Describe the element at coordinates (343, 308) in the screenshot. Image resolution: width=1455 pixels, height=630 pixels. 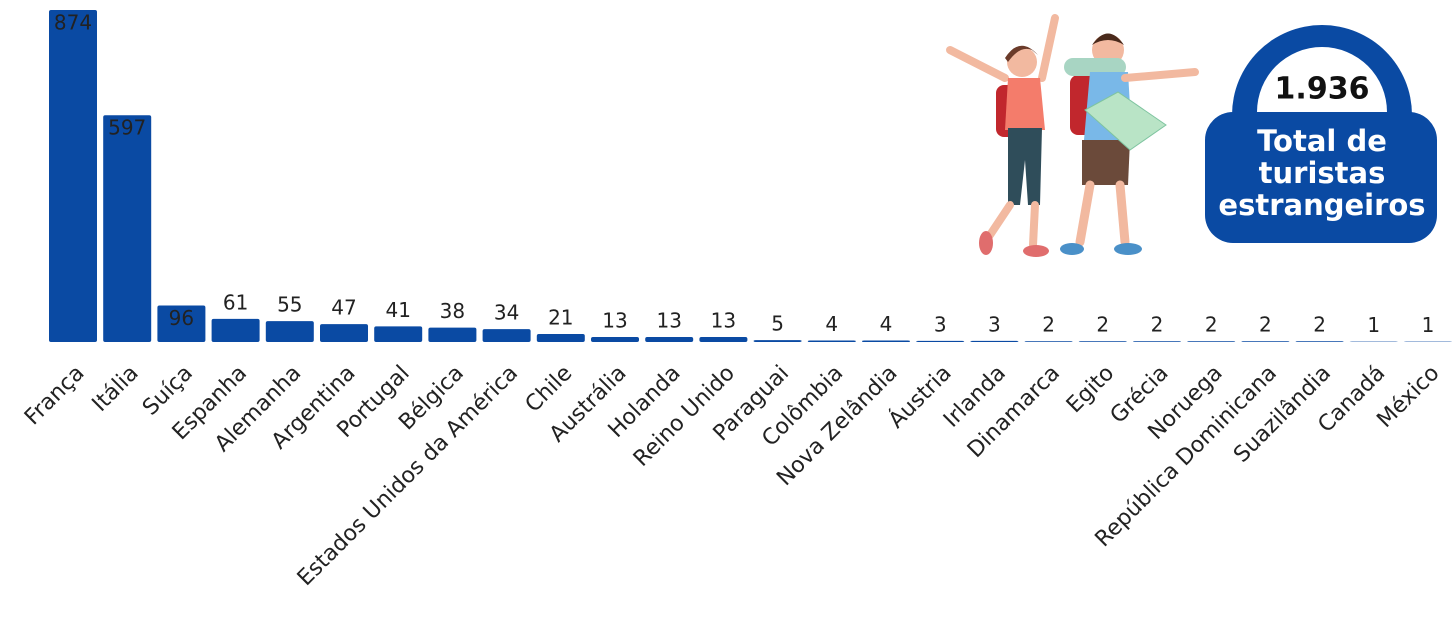
I see `value-label: 47` at that location.